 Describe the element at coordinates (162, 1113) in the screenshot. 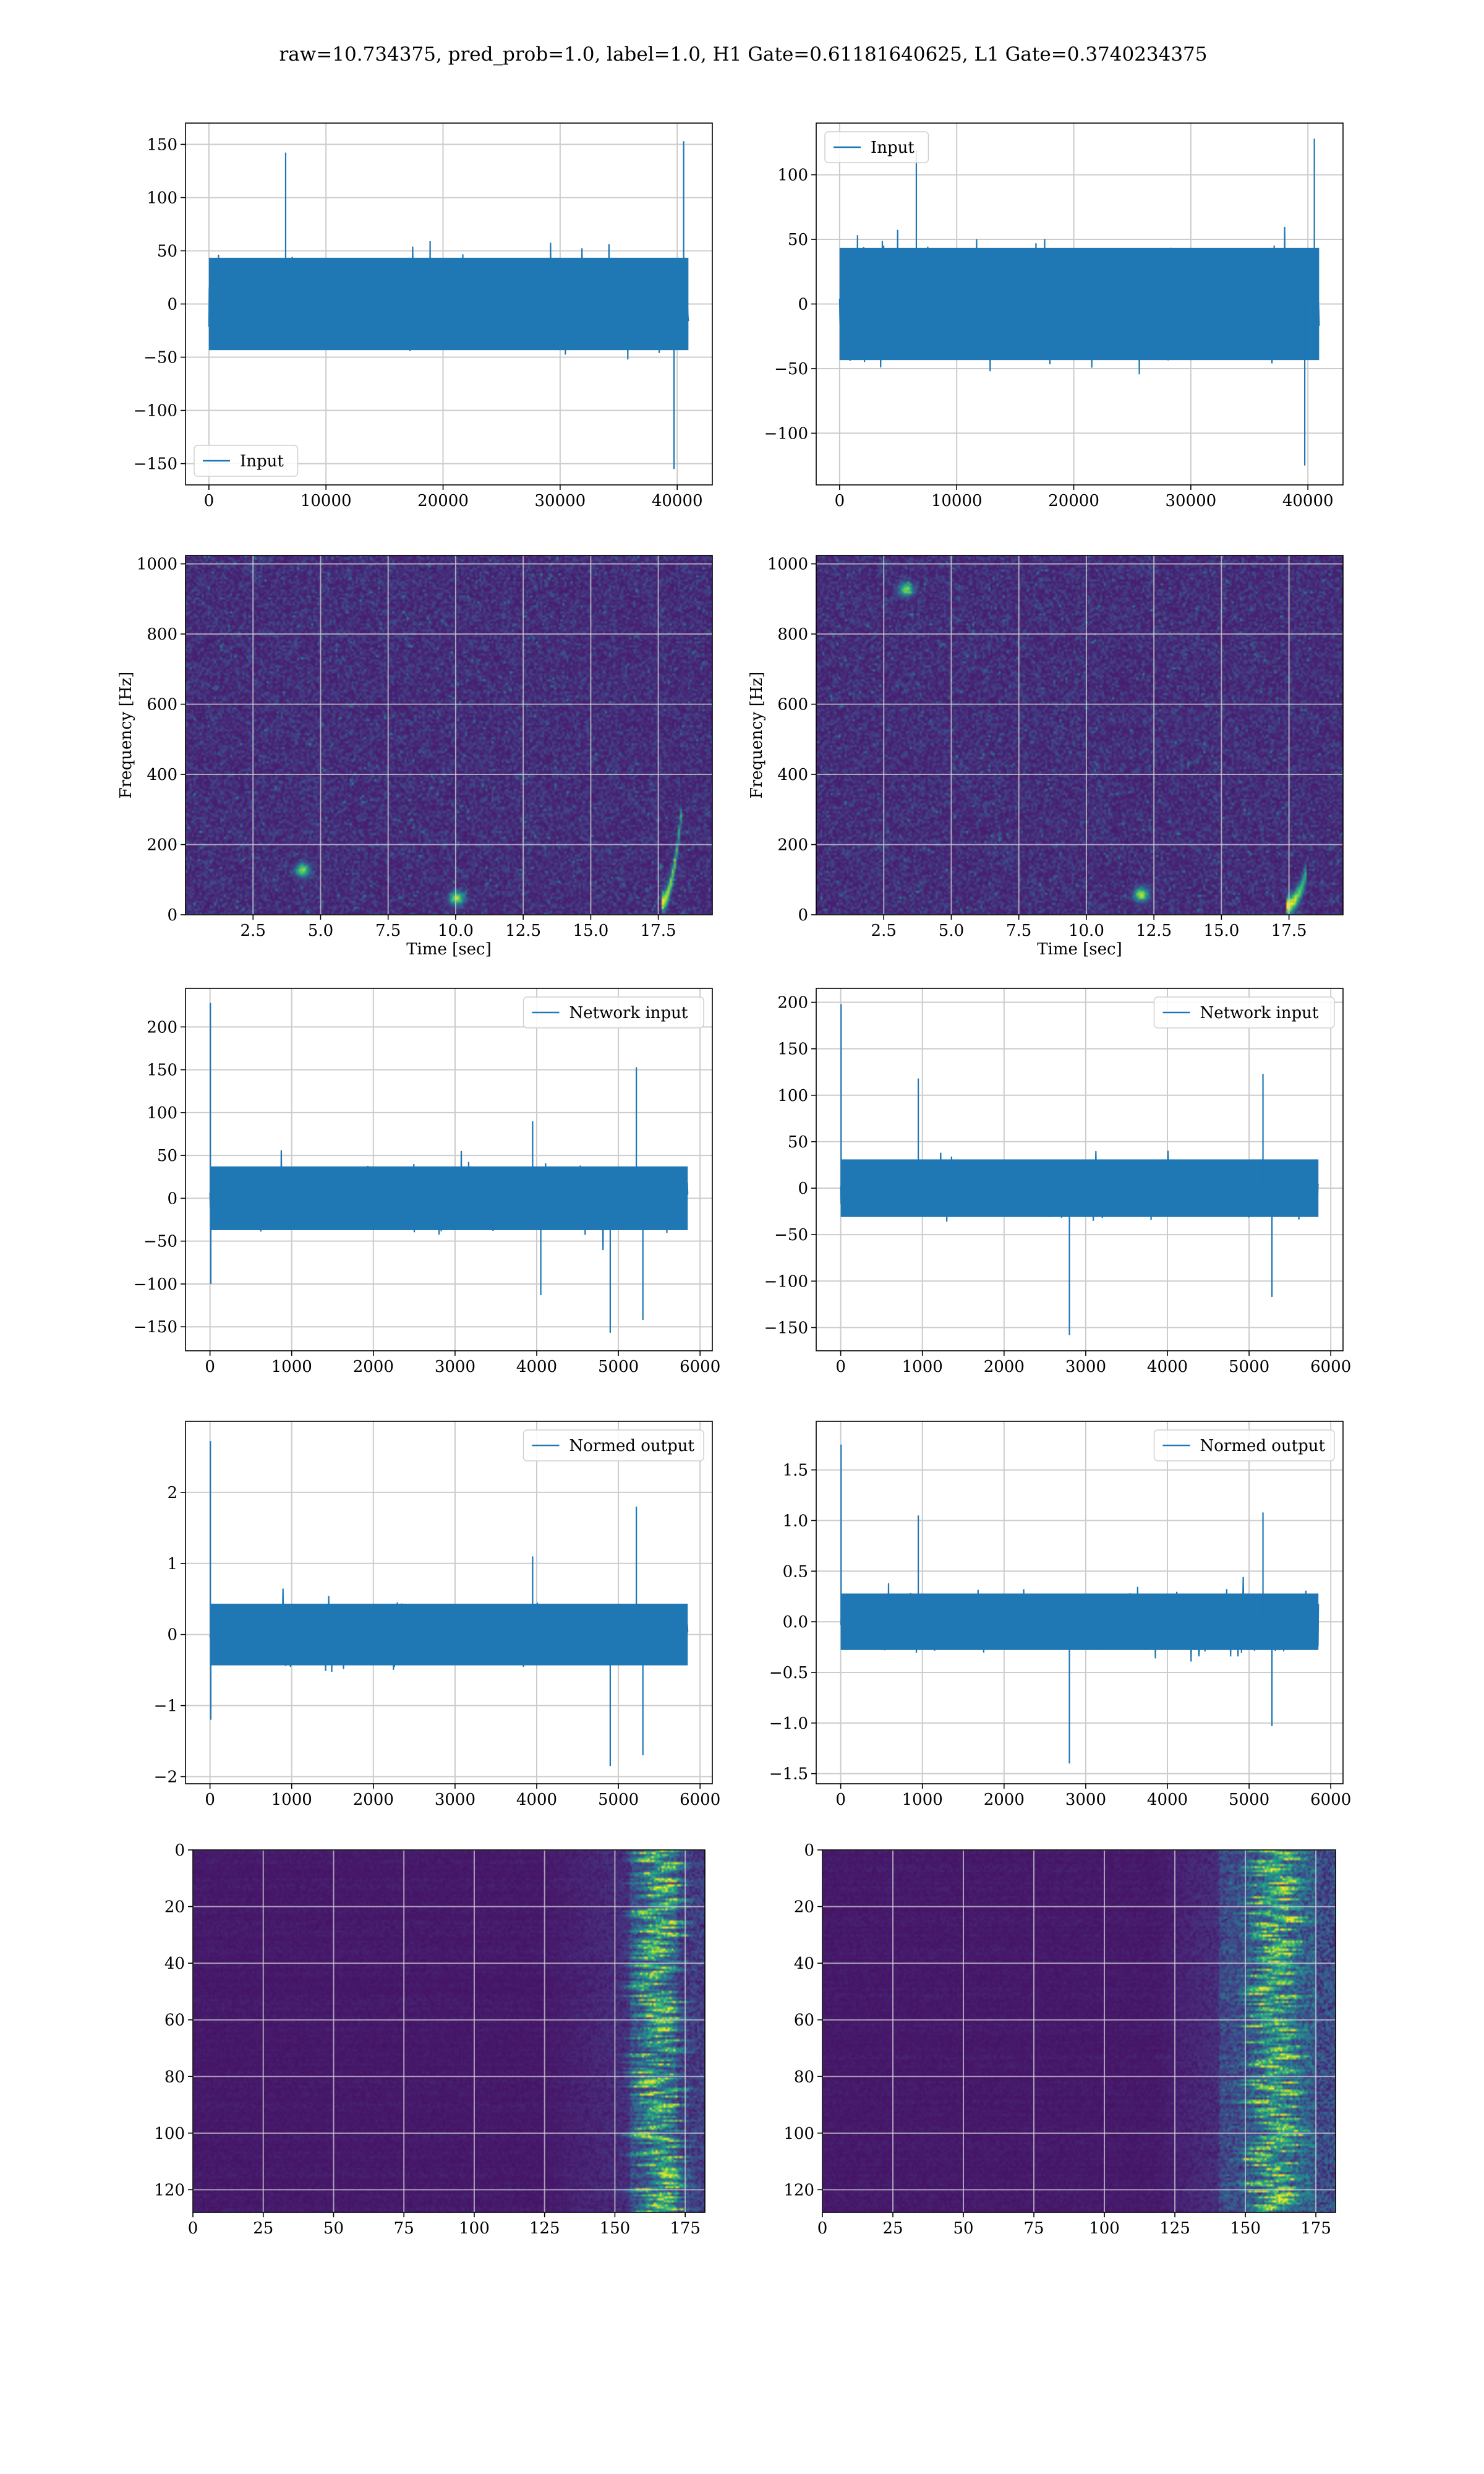

I see `network-input-h1-ytick-label: 100` at that location.